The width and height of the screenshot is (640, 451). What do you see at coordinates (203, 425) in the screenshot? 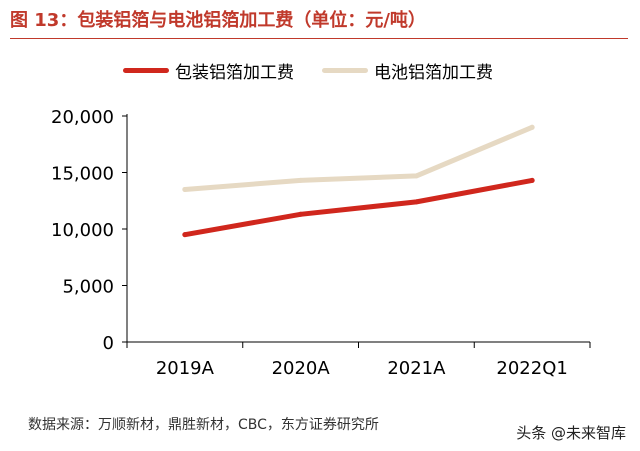
I see `data-source-note: 数据来源：万顺新材，鼎胜新材，CBC，东方证券研究所` at bounding box center [203, 425].